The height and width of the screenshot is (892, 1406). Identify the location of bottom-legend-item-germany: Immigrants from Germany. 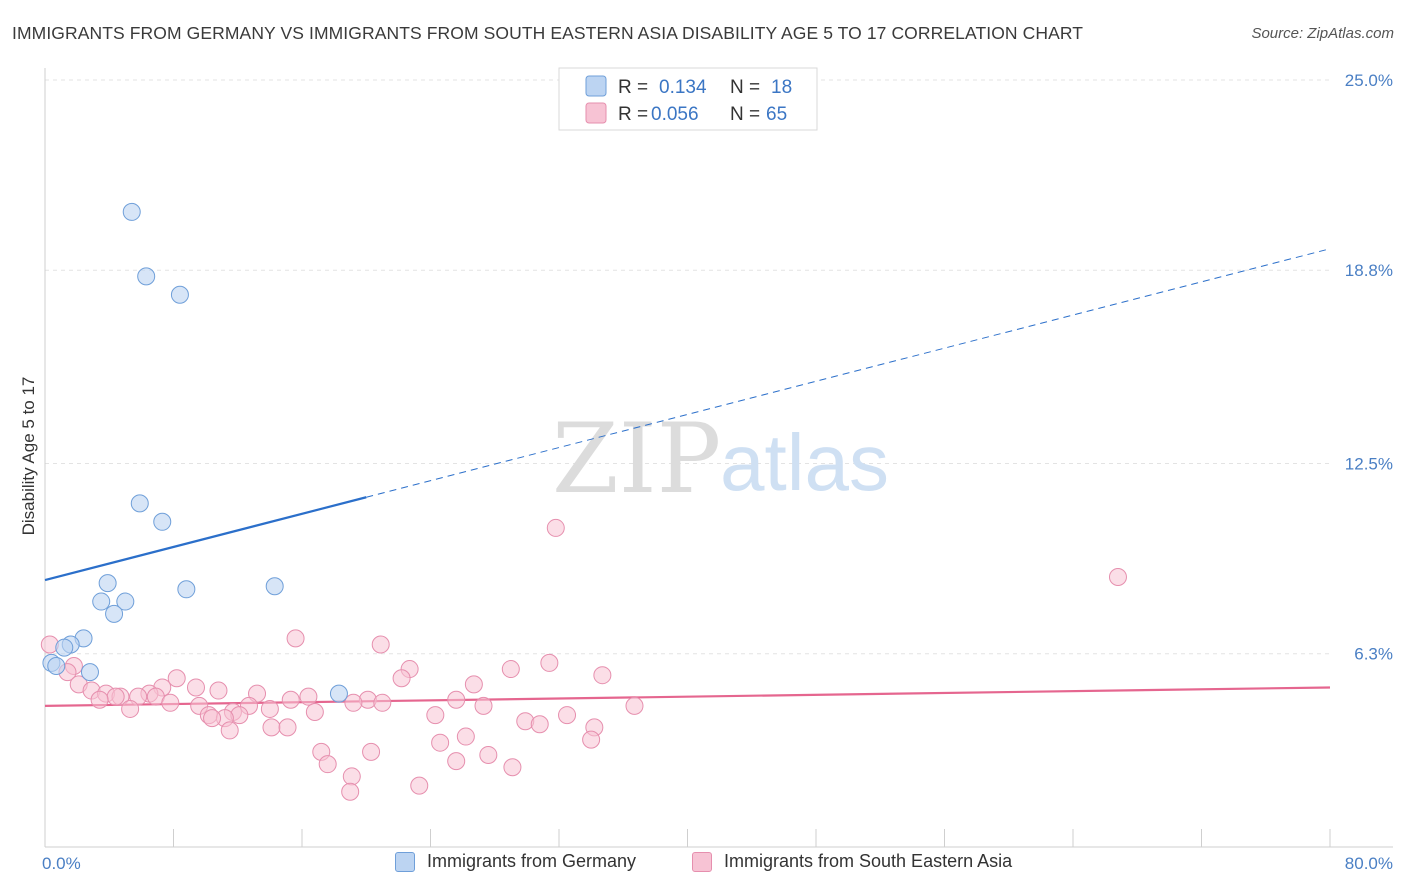
(515, 861).